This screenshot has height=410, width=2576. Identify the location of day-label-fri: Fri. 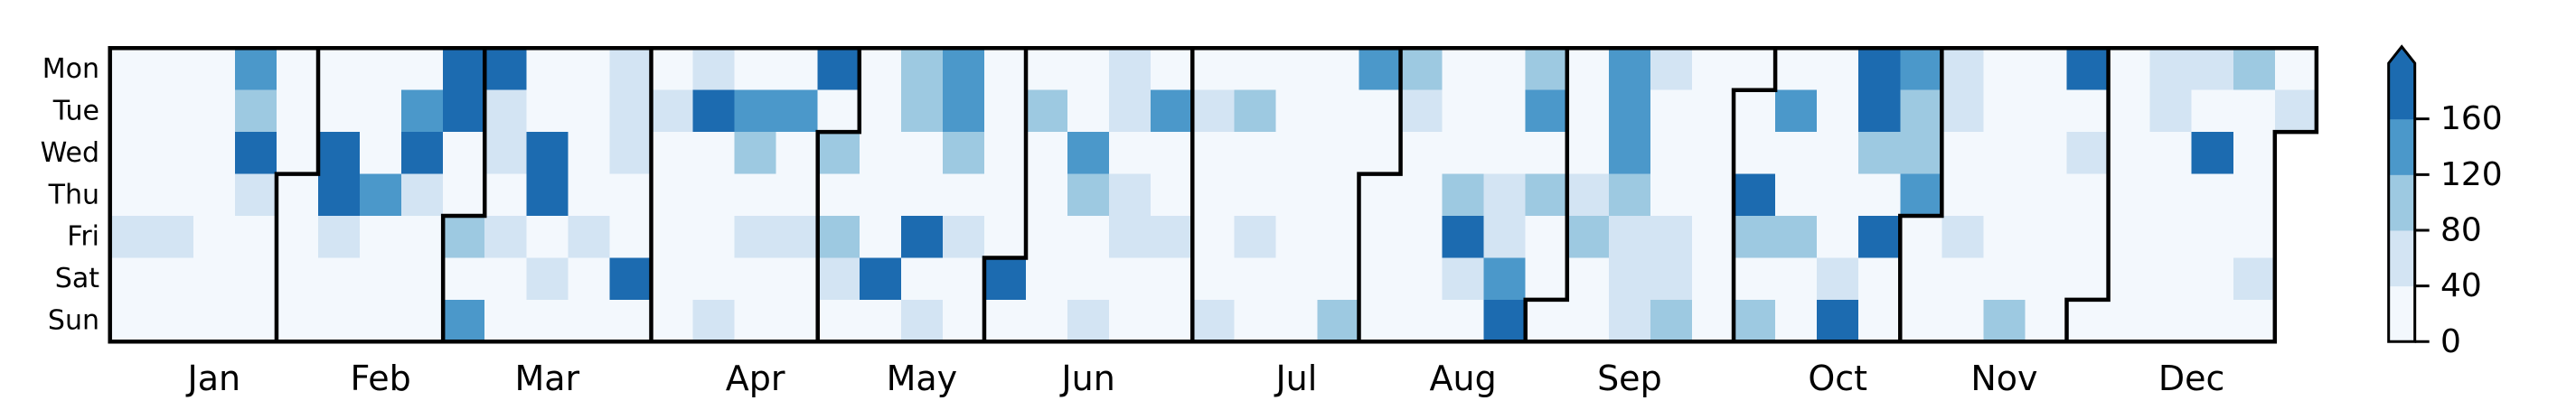
(83, 237).